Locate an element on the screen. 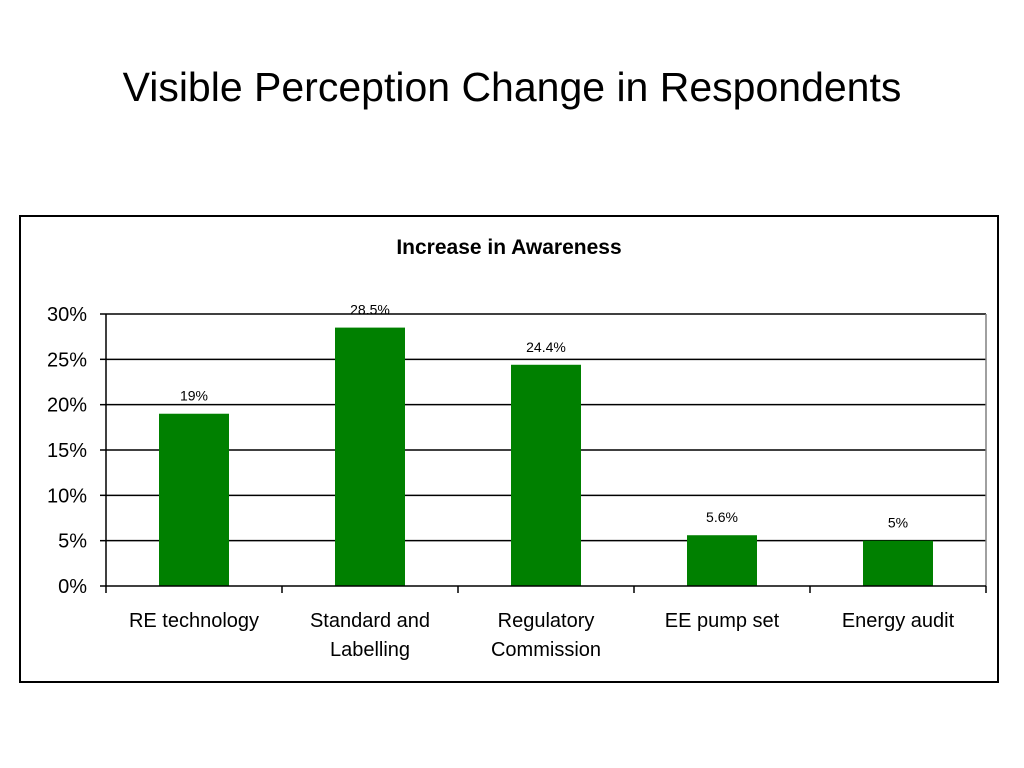  y-tick-label: 5% is located at coordinates (72, 542).